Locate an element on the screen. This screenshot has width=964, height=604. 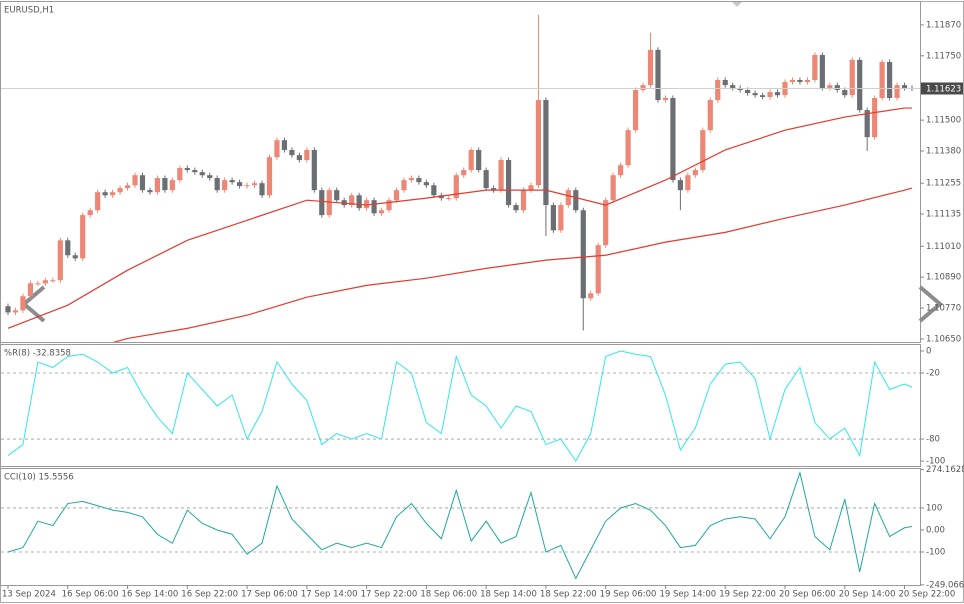
y-tick-label: 1.11870 is located at coordinates (943, 25).